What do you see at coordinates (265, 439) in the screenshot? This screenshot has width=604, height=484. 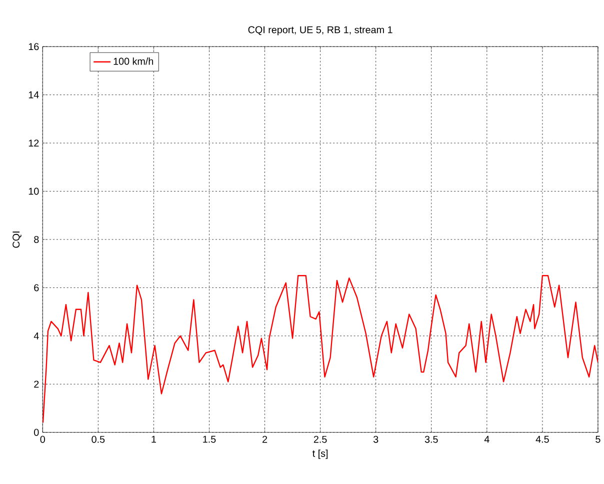 I see `x-tick-label: 2` at bounding box center [265, 439].